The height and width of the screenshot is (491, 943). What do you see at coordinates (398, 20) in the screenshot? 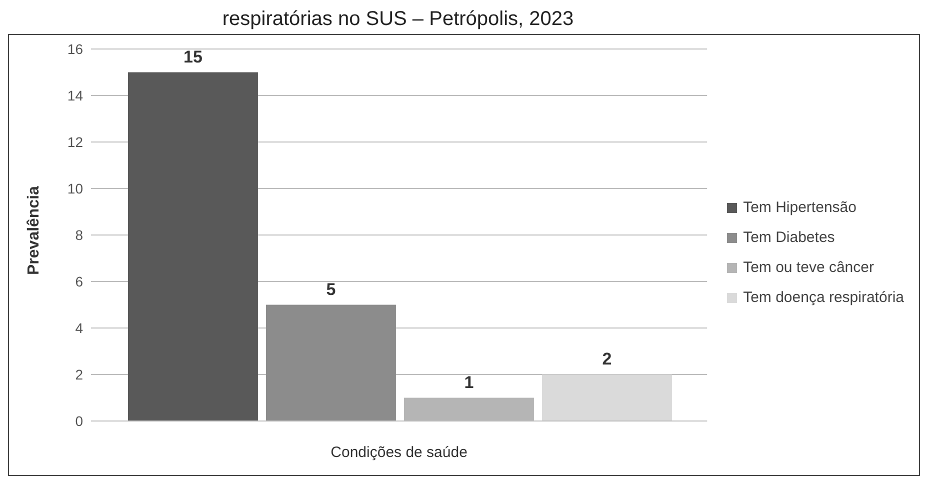
I see `chart-title: respiratórias no SUS – Petrópolis, 2023` at bounding box center [398, 20].